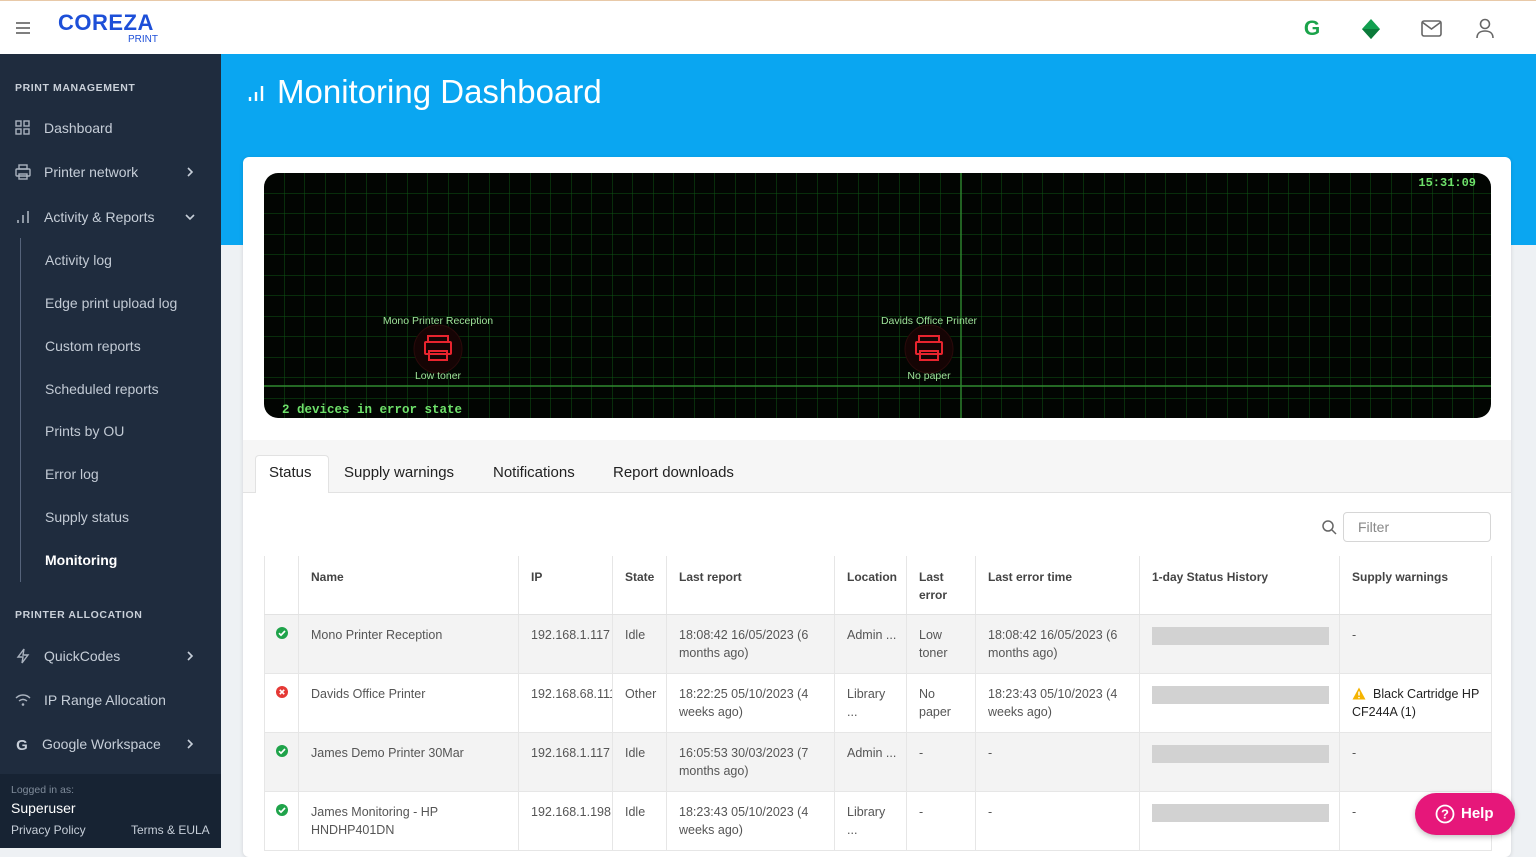 This screenshot has width=1536, height=857. I want to click on device-status: Low toner, so click(438, 376).